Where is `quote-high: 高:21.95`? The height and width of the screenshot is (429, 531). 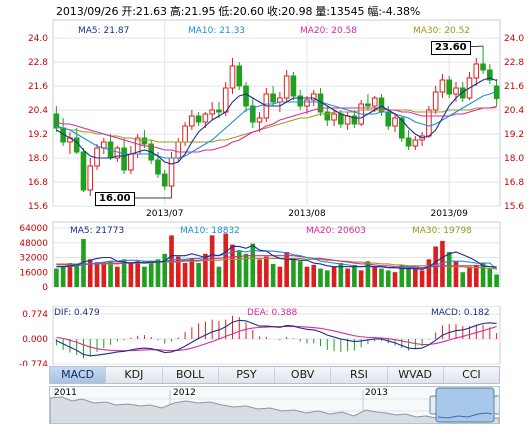
quote-high: 高:21.95 is located at coordinates (192, 11).